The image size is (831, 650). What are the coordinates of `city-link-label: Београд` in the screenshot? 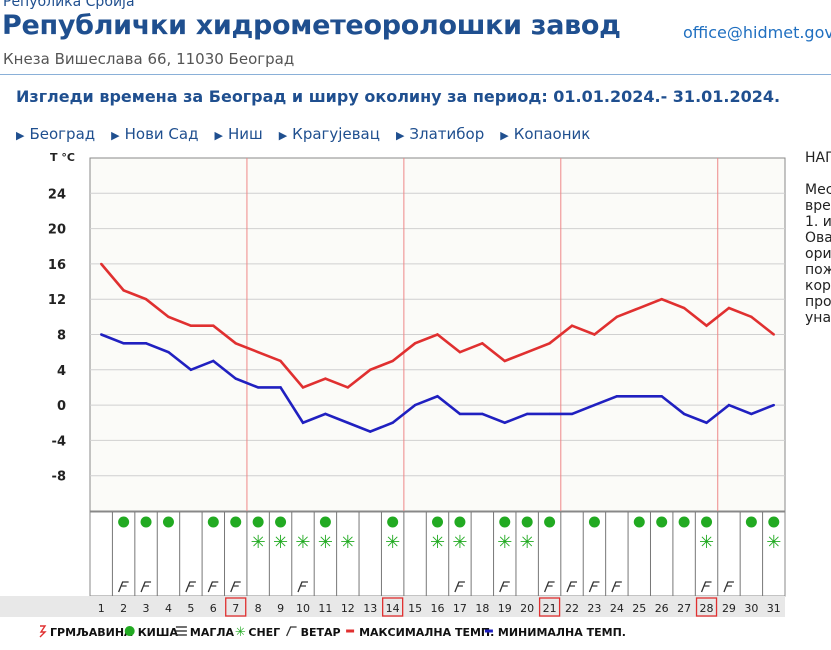 It's located at (62, 134).